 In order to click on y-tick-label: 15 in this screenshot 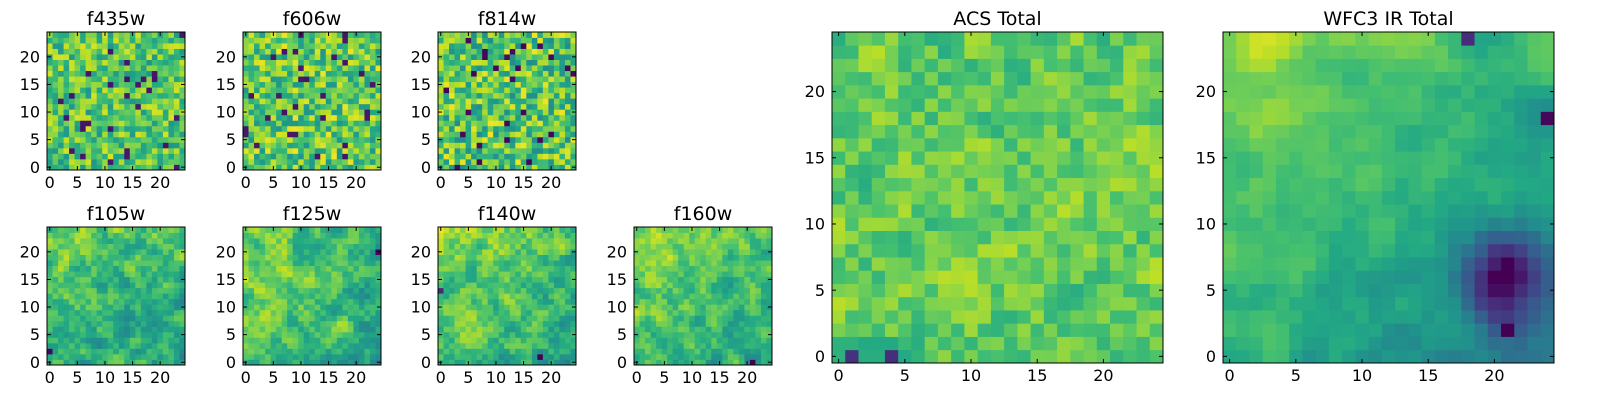, I will do `click(226, 279)`.